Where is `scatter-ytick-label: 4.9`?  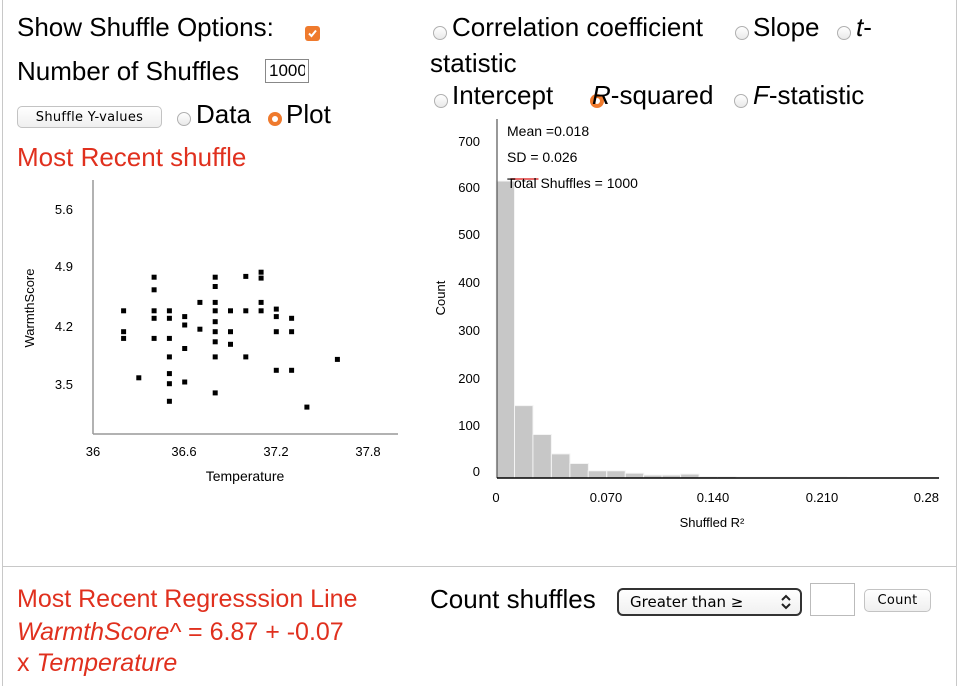
scatter-ytick-label: 4.9 is located at coordinates (64, 266).